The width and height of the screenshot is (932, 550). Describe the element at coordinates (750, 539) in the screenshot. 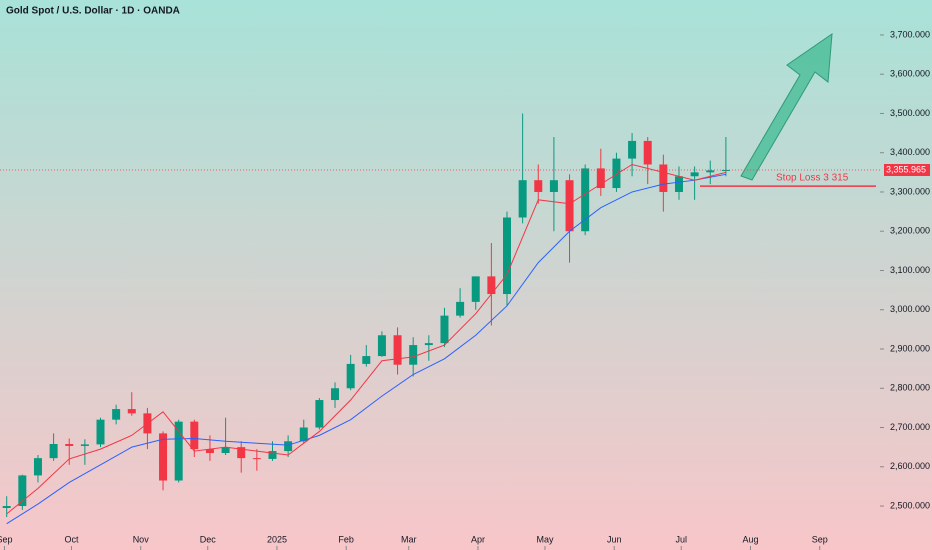

I see `x-tick-label: Aug` at that location.